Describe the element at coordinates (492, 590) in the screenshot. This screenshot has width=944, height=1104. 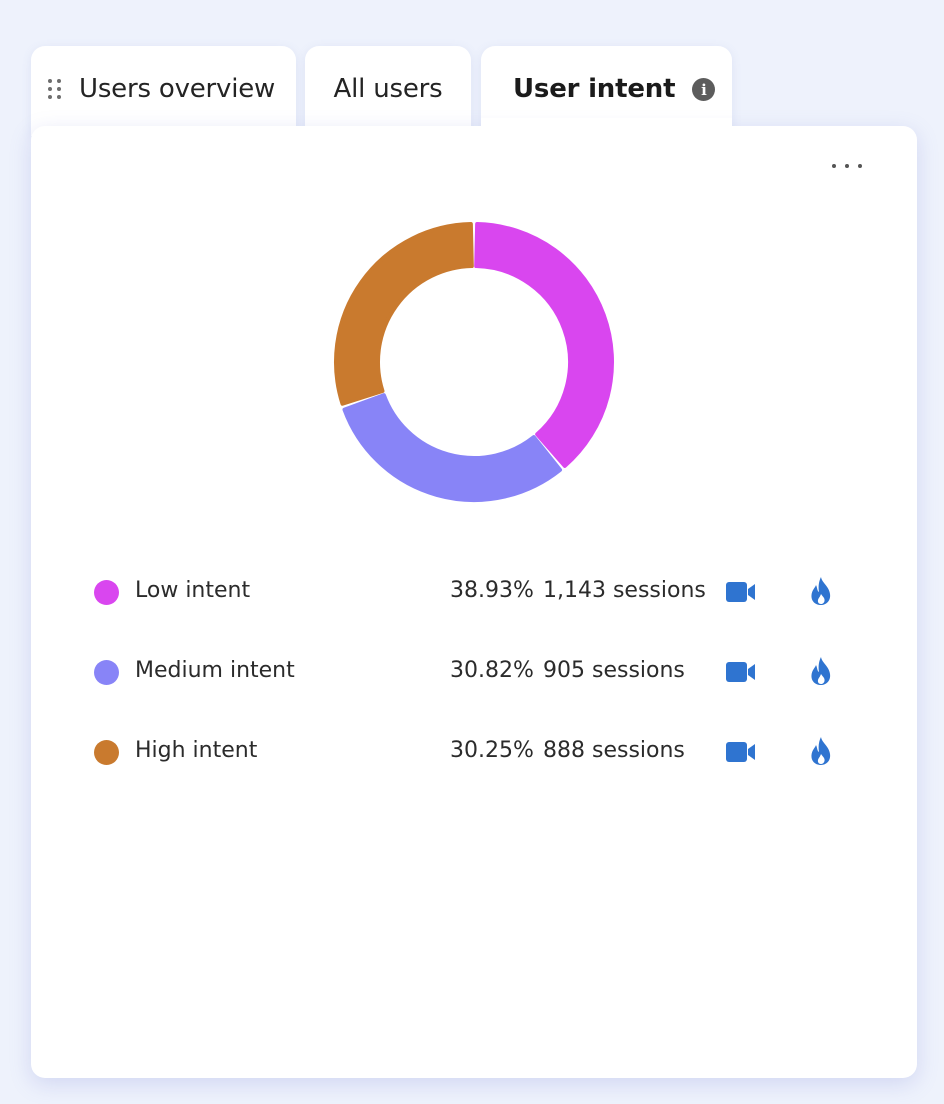
I see `legend-percent: 38.93%` at that location.